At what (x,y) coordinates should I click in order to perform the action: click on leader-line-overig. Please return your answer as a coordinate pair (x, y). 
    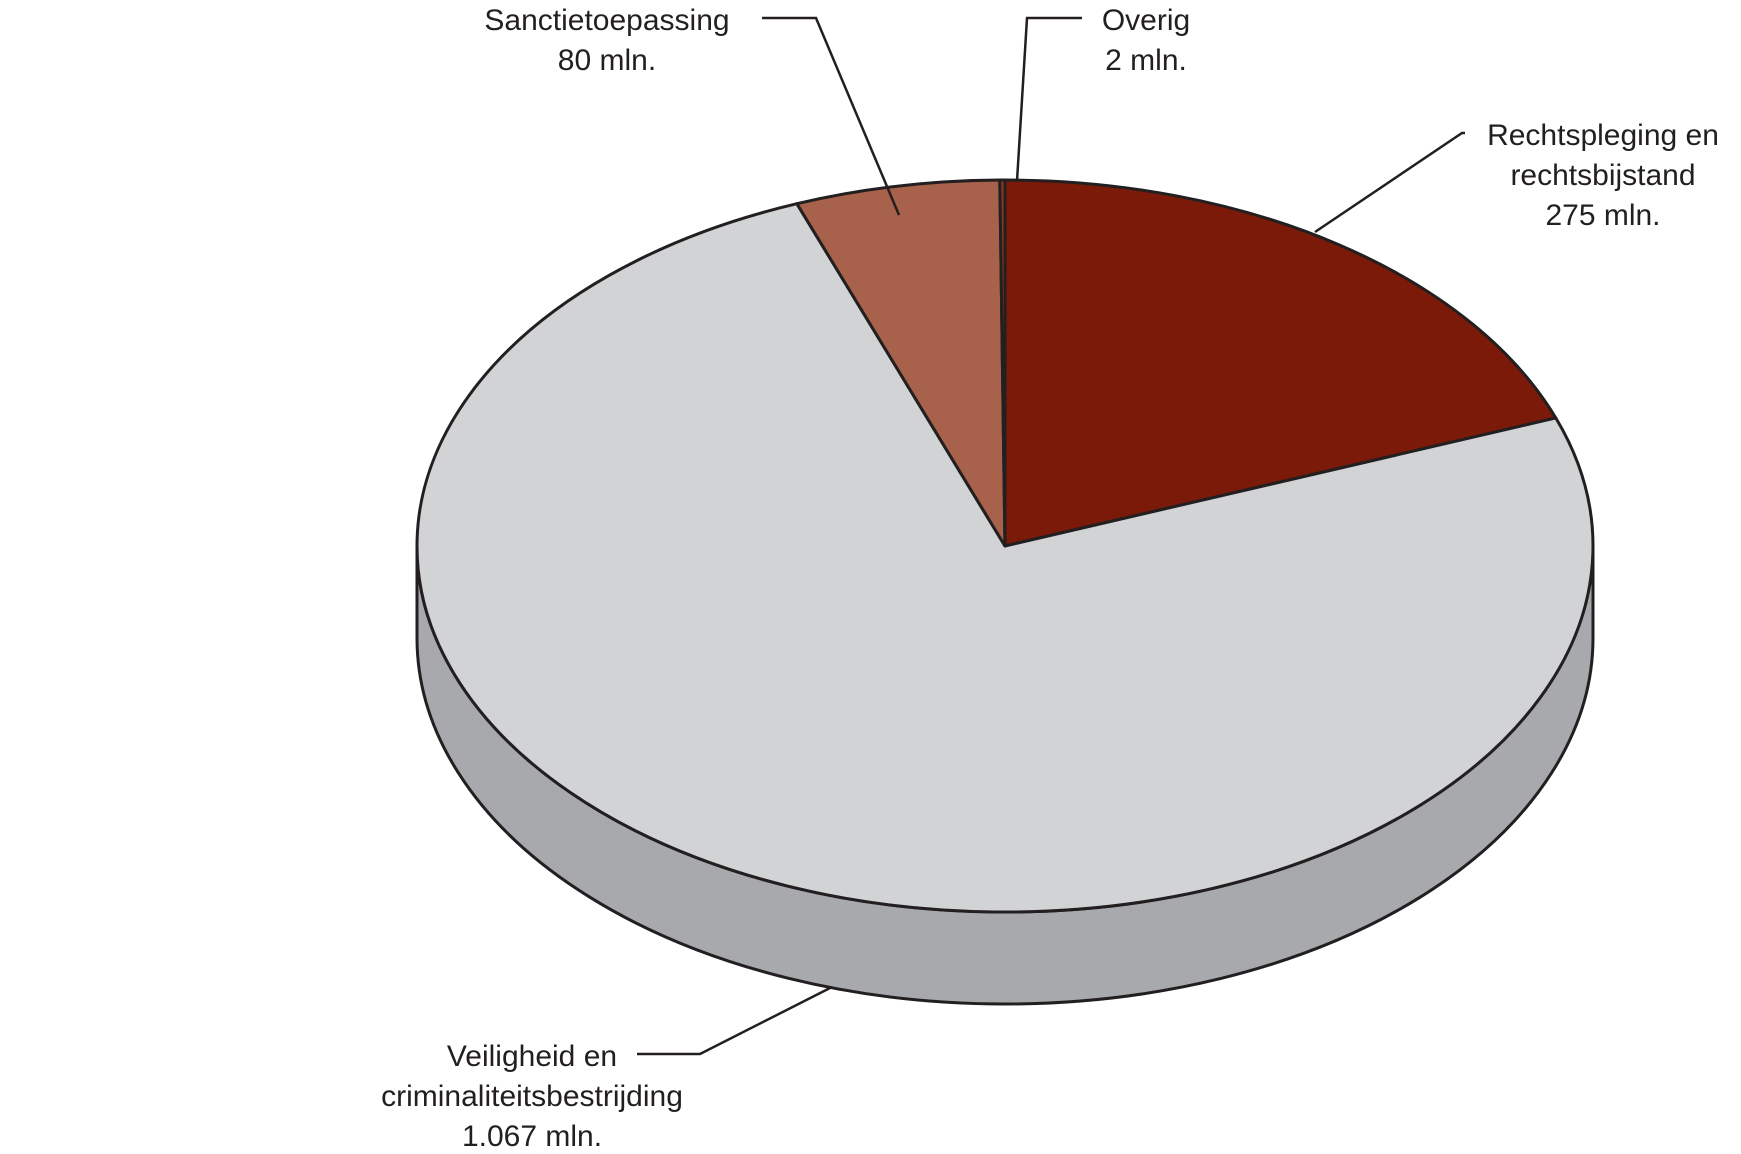
    Looking at the image, I should click on (1048, 99).